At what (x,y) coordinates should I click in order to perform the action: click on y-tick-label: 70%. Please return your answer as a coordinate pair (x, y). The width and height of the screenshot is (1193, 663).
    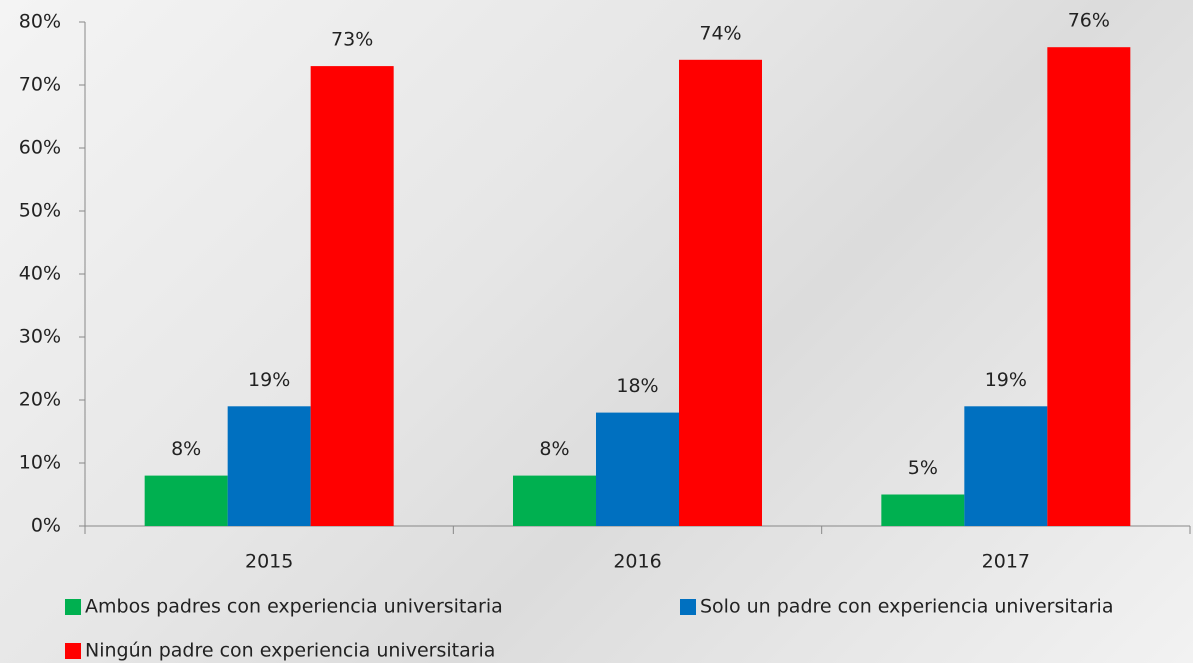
    Looking at the image, I should click on (40, 85).